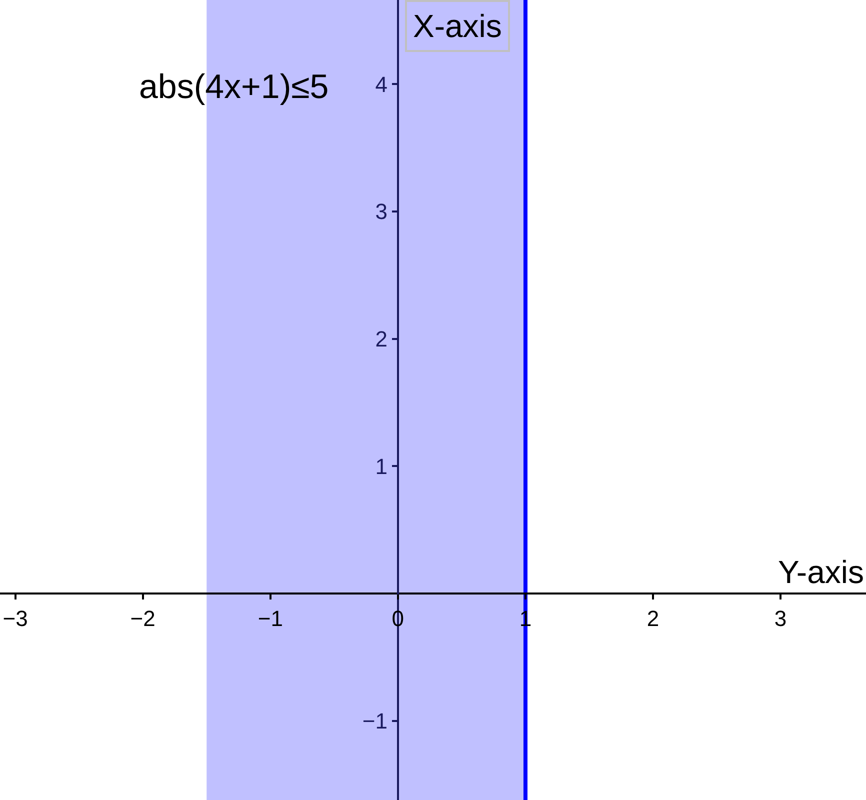 The image size is (866, 800). Describe the element at coordinates (821, 572) in the screenshot. I see `x-axis-title: Y-axis` at that location.